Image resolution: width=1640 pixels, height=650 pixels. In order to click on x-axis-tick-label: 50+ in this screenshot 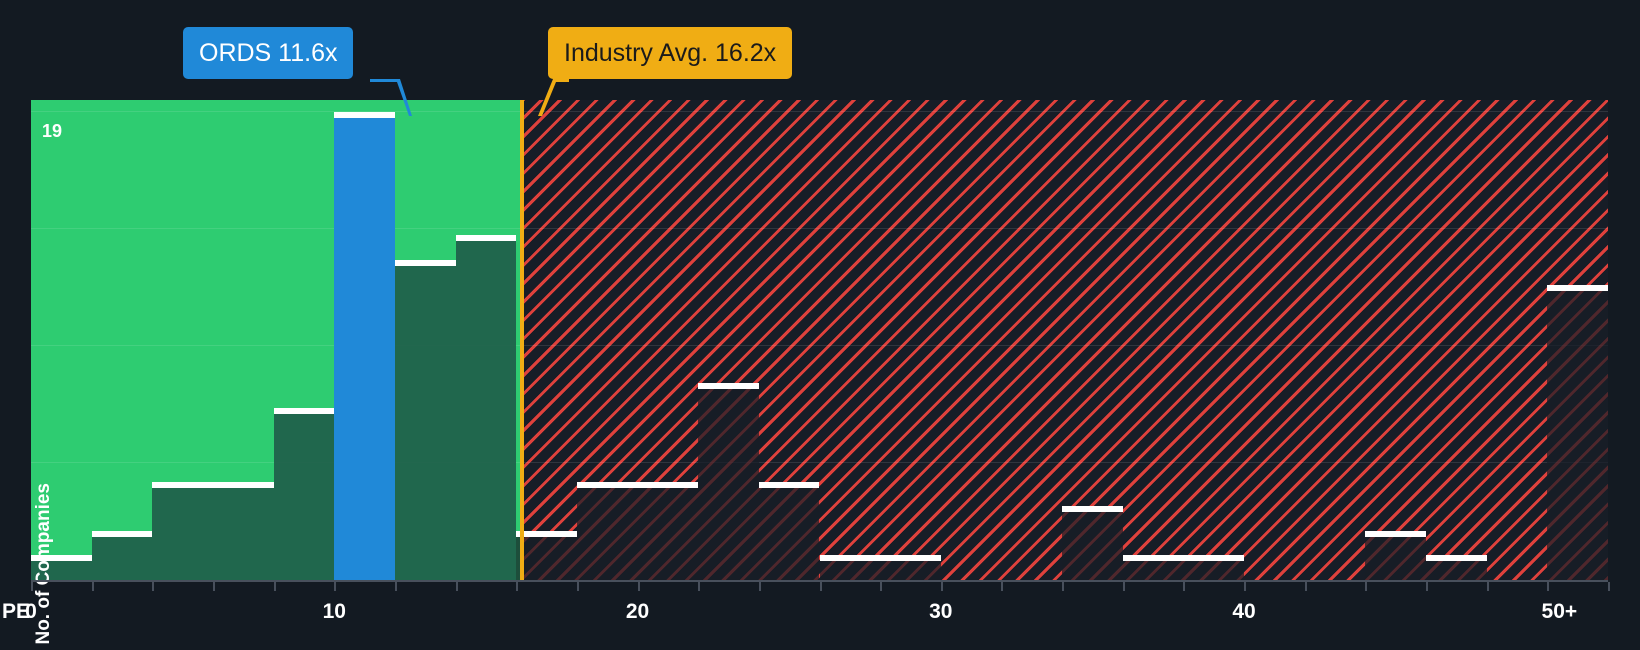, I will do `click(1559, 611)`.